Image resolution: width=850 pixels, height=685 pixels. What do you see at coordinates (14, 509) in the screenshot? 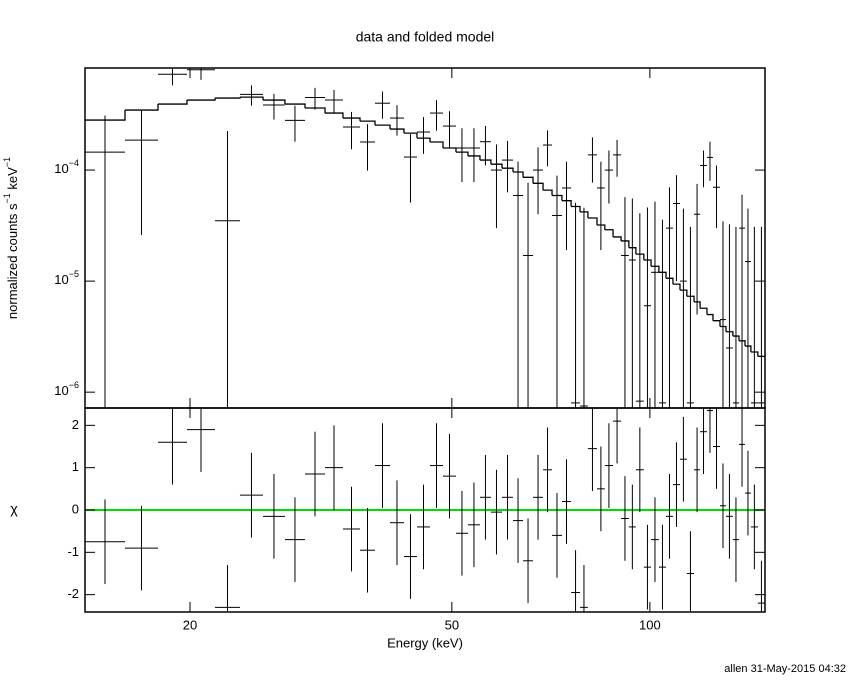
I see `y-axis-label: χ` at bounding box center [14, 509].